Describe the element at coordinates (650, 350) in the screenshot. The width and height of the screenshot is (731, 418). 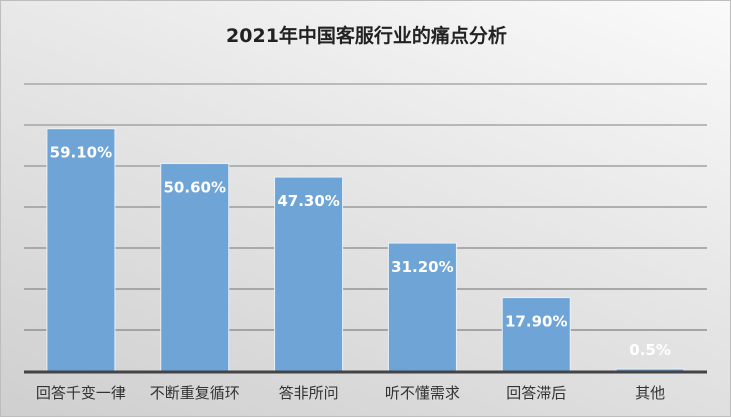
I see `data-label: 0.5%` at that location.